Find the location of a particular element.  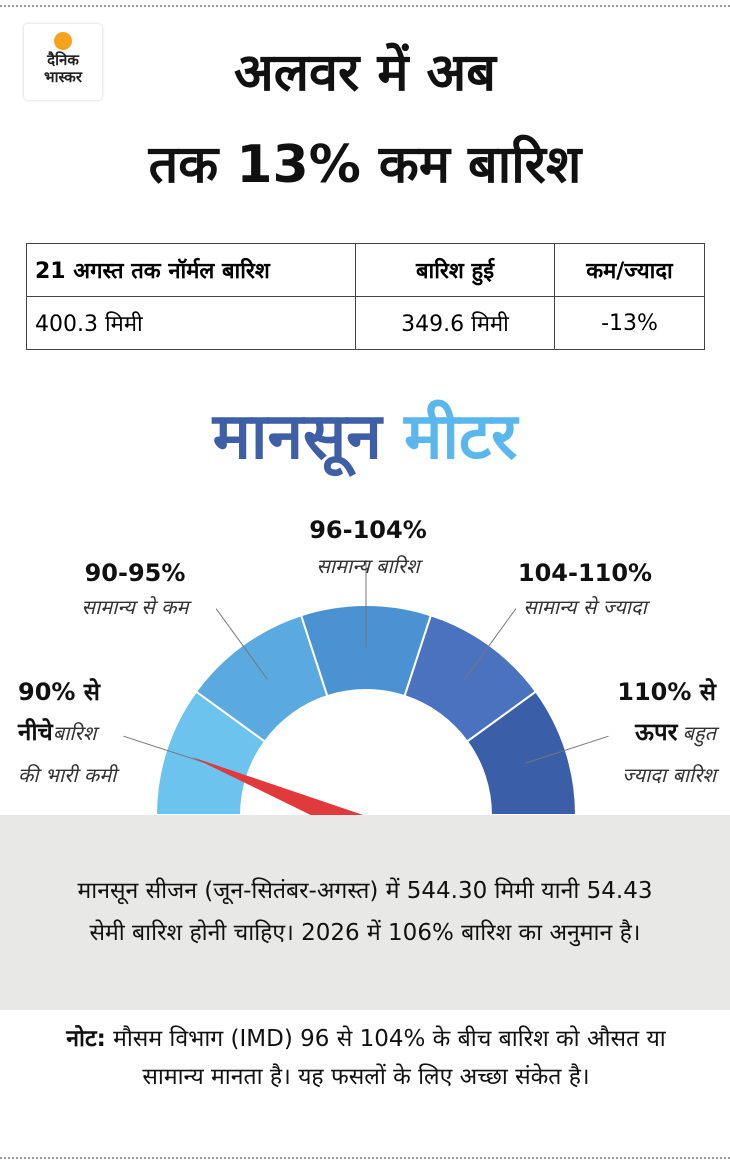

segment-range: ऊपर is located at coordinates (656, 732).